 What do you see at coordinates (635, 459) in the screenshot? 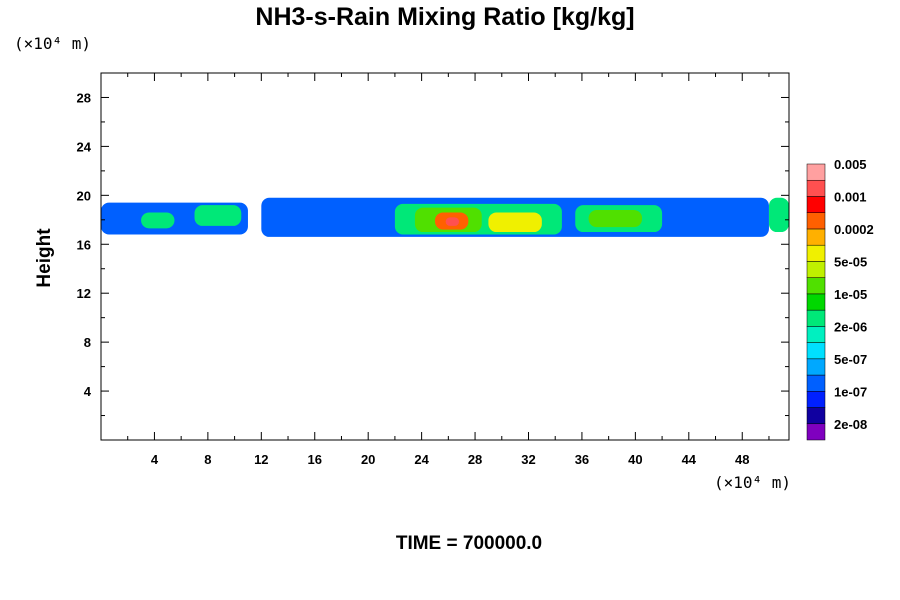
I see `x-tick-label: 40` at bounding box center [635, 459].